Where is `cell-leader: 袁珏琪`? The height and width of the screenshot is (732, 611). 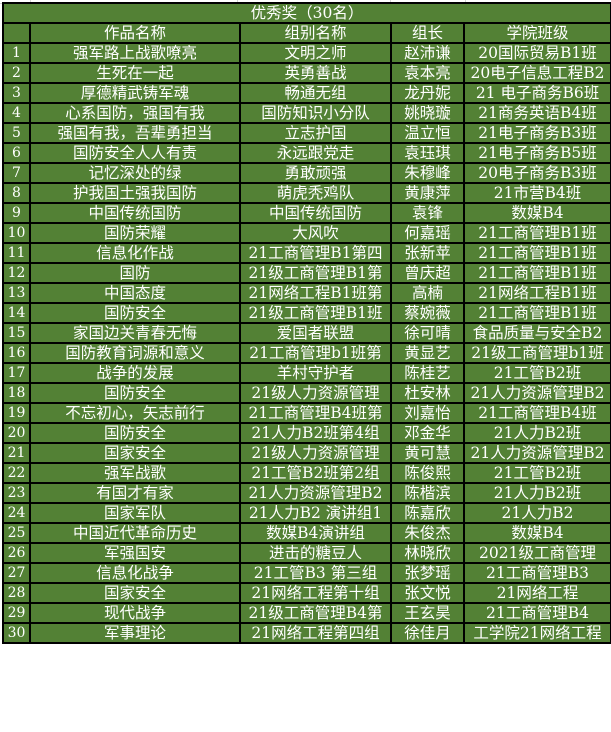 cell-leader: 袁珏琪 is located at coordinates (427, 153).